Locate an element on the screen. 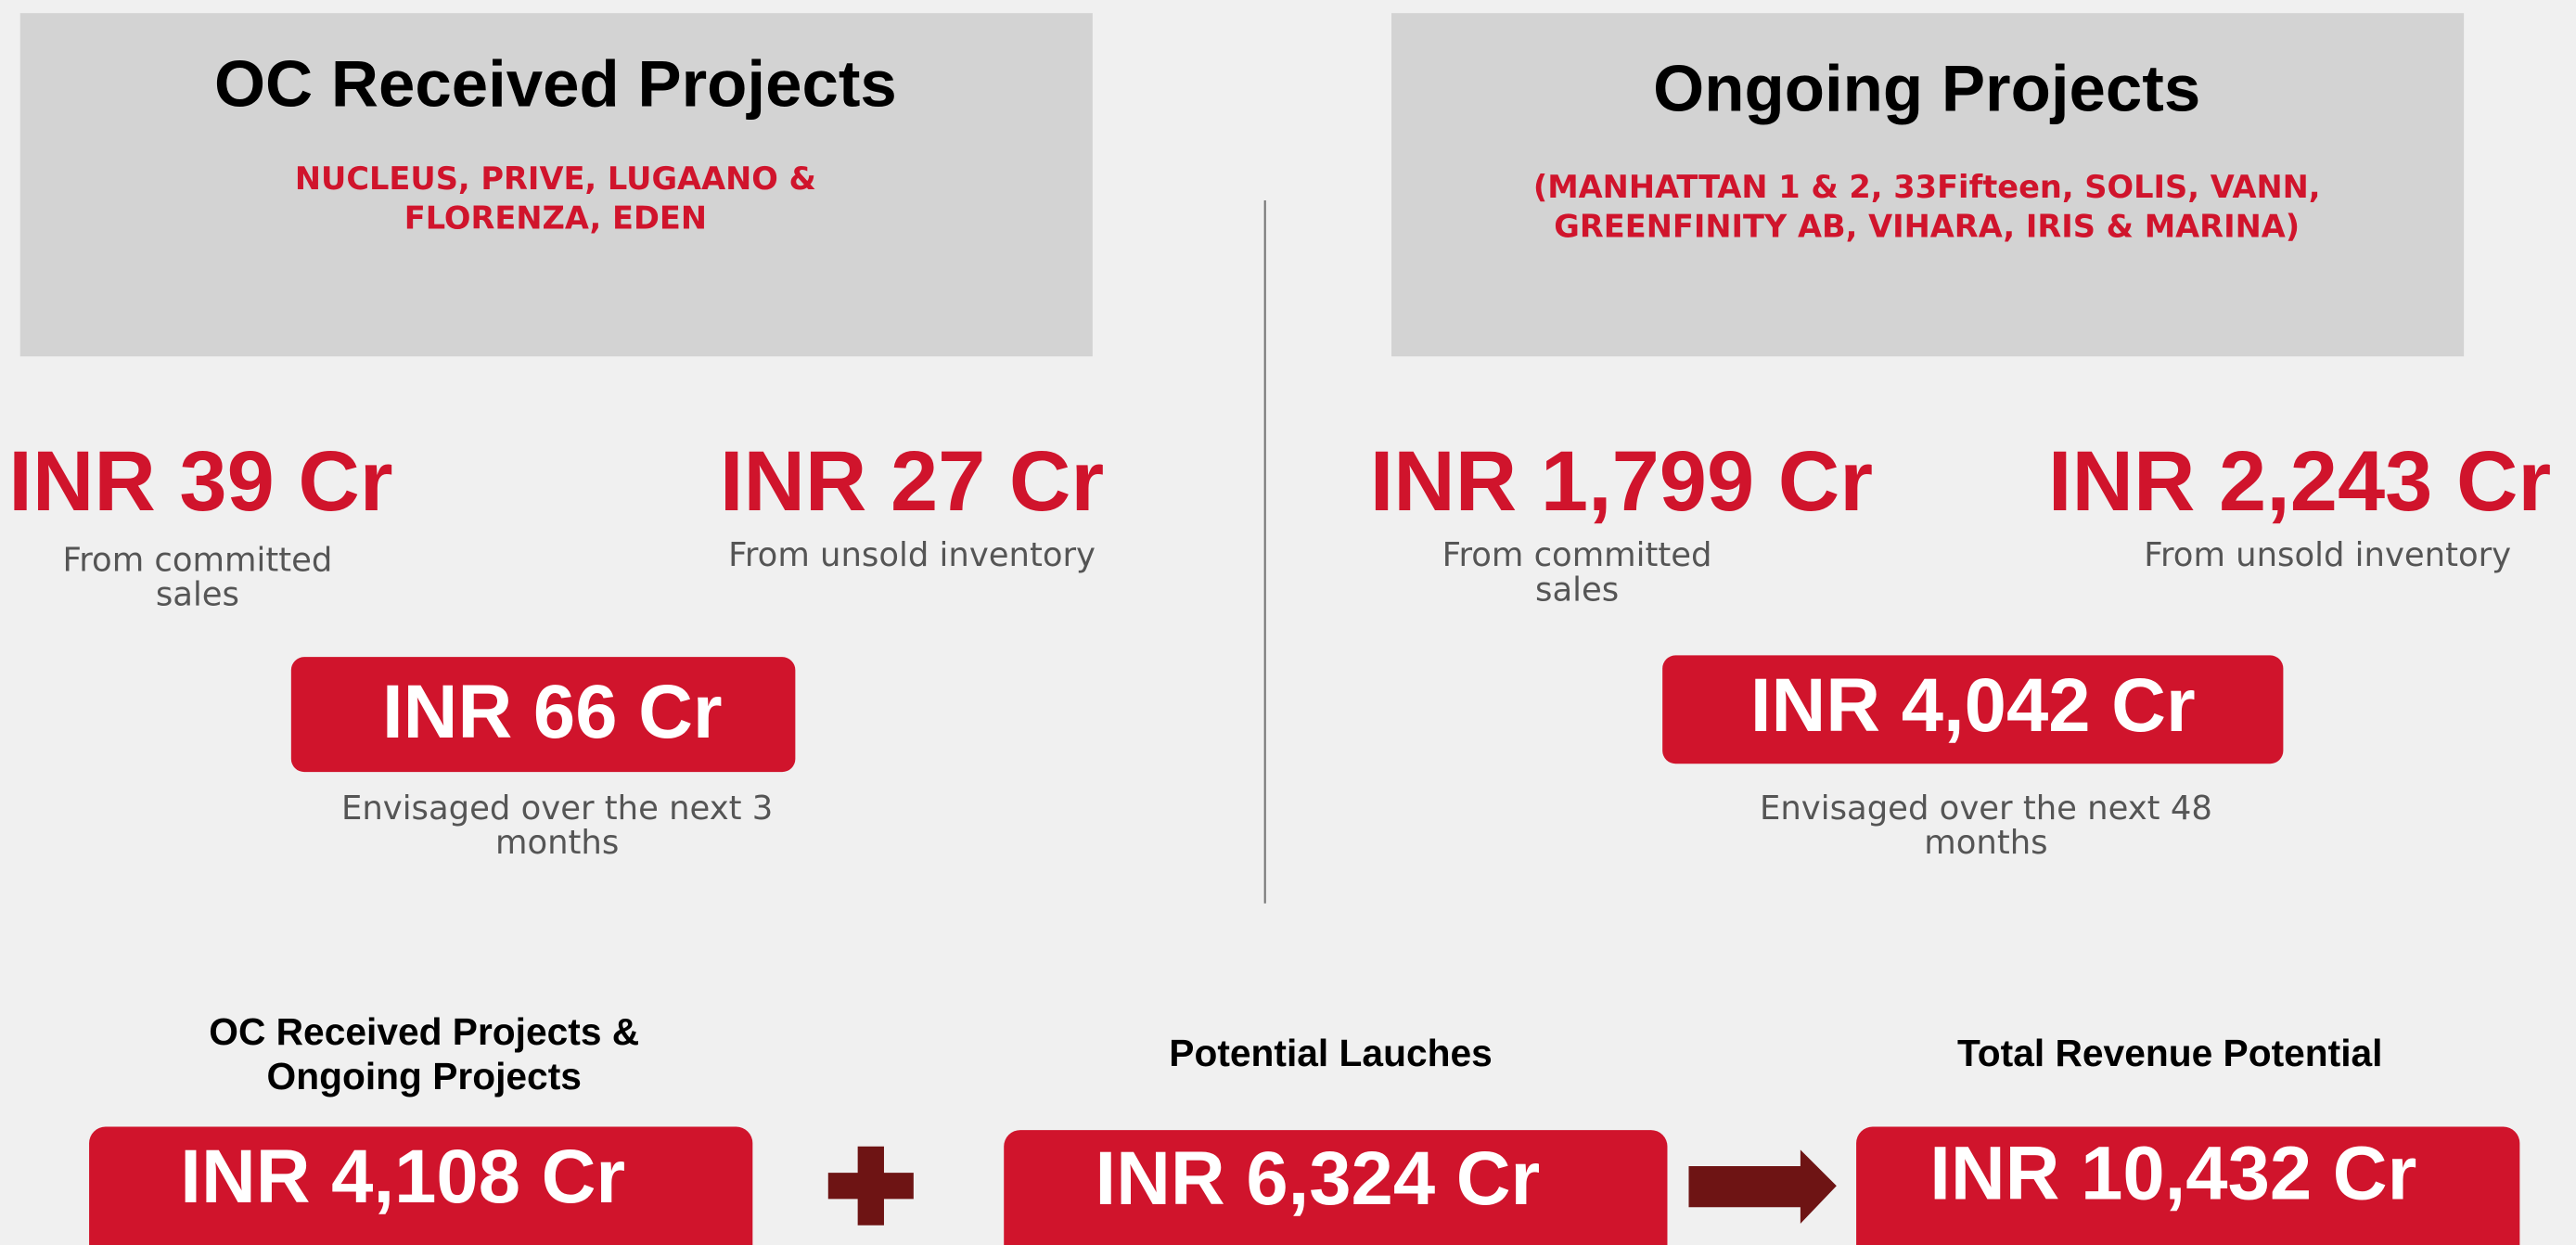 The image size is (2576, 1245). total-amount: INR 4,042 Cr is located at coordinates (1973, 705).